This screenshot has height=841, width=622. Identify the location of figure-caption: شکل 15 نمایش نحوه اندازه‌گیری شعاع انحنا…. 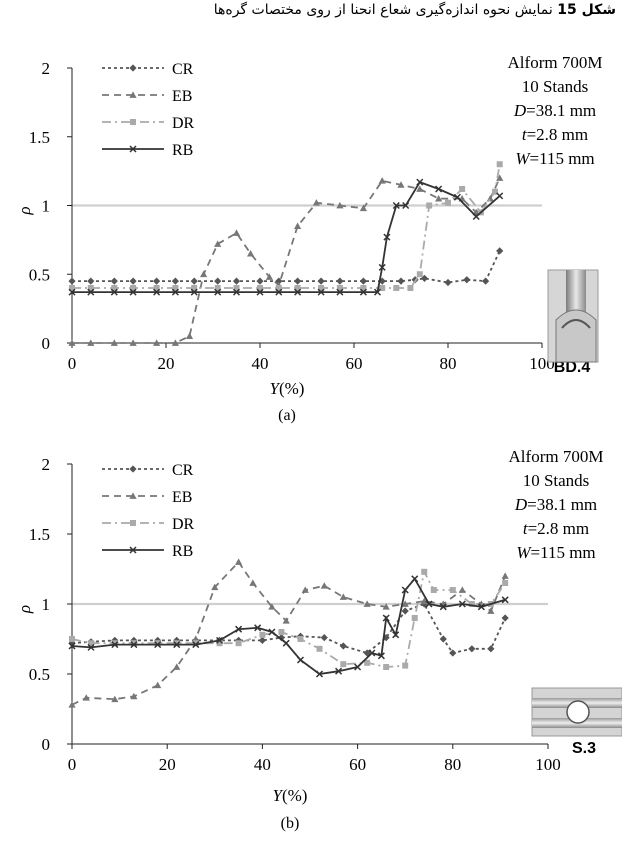
(415, 10).